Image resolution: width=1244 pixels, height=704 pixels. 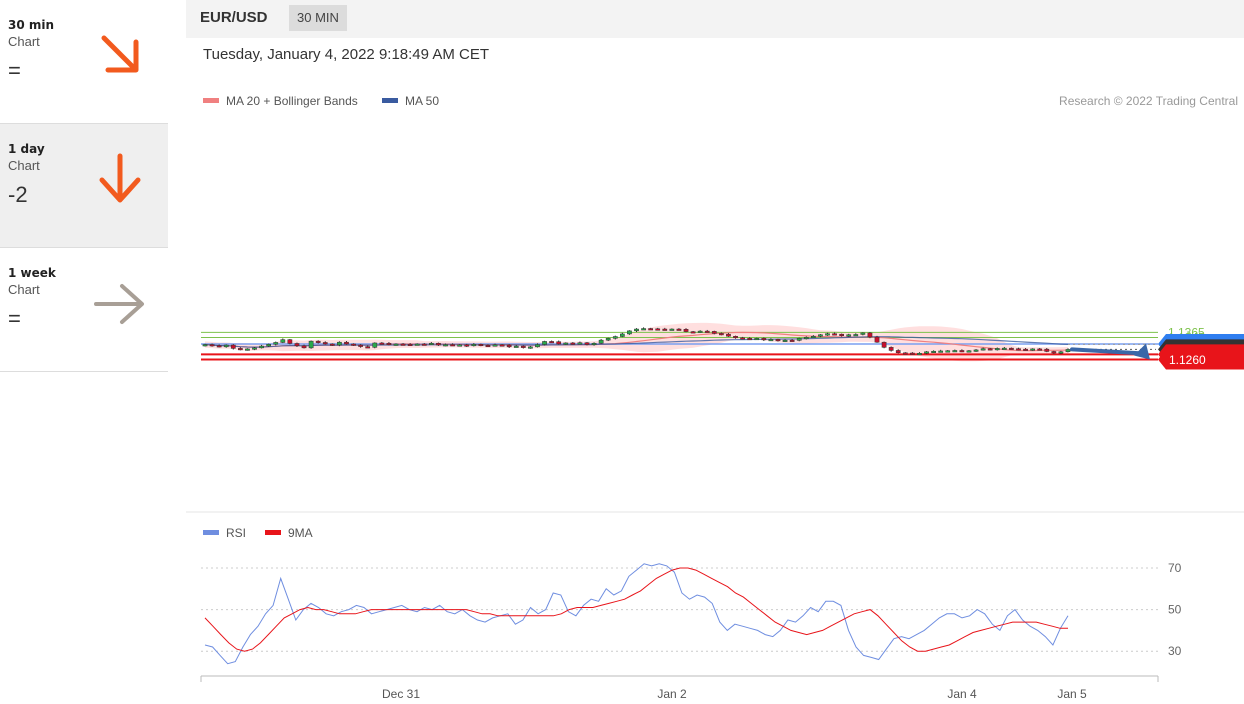 I want to click on forecast-arrow-shaft, so click(x=1108, y=351).